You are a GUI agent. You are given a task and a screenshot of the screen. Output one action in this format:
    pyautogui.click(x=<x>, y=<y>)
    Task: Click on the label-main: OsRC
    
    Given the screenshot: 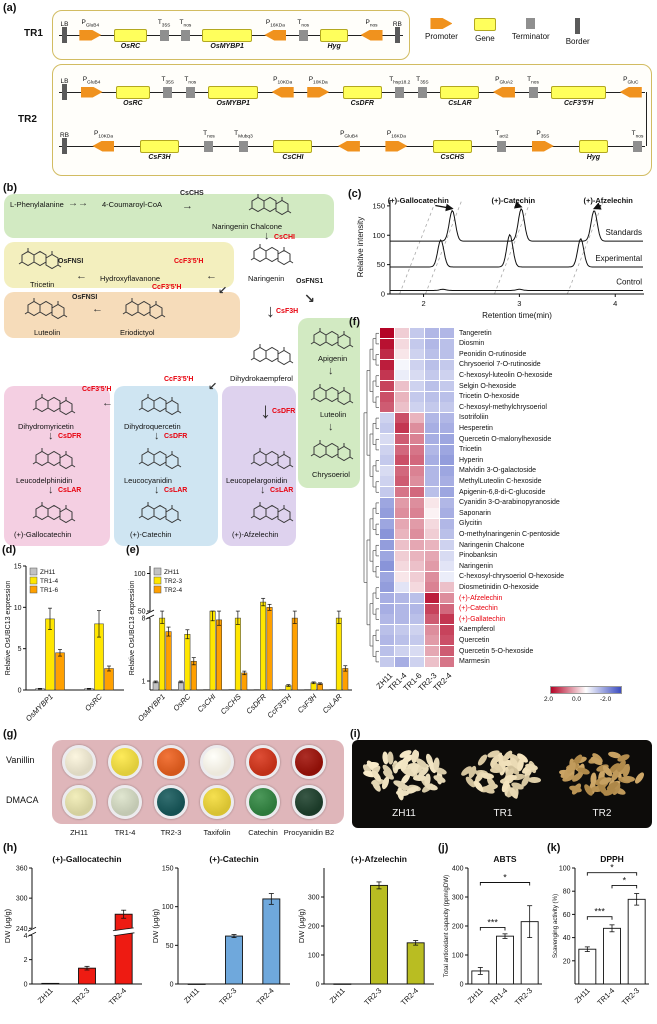 What is the action you would take?
    pyautogui.click(x=130, y=46)
    